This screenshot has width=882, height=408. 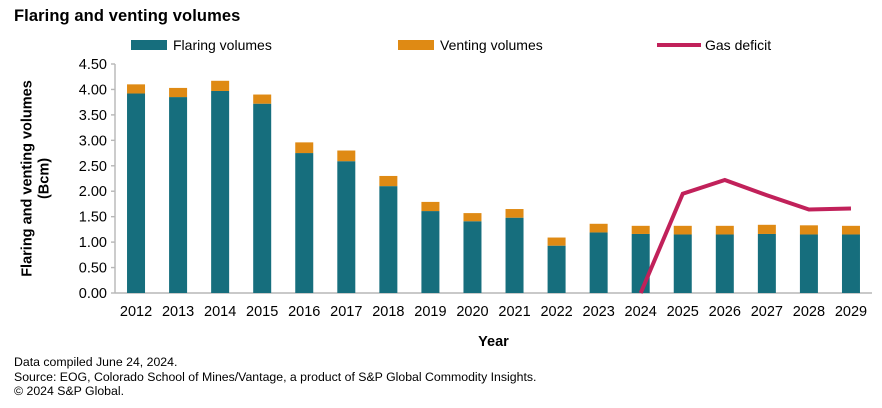 What do you see at coordinates (93, 141) in the screenshot?
I see `y-tick-label: 3.00` at bounding box center [93, 141].